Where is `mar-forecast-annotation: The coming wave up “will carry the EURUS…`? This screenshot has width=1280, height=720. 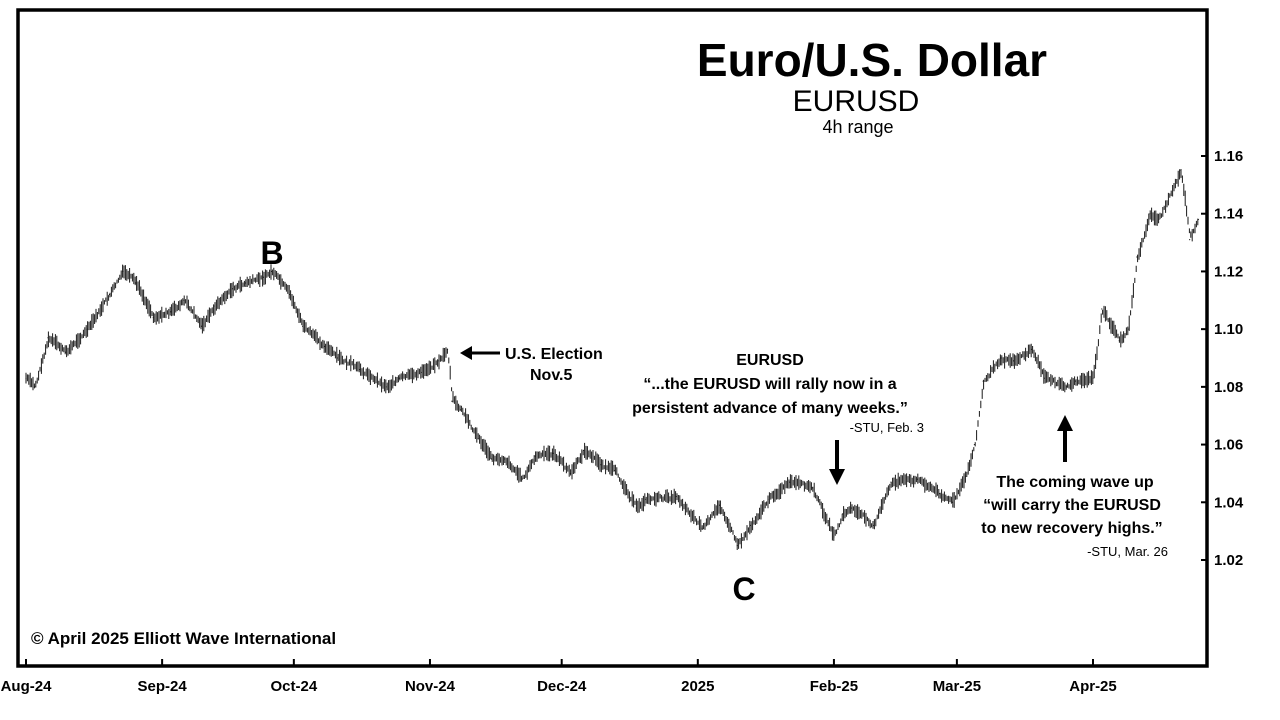
mar-forecast-annotation: The coming wave up “will carry the EURUS… is located at coordinates (1074, 487).